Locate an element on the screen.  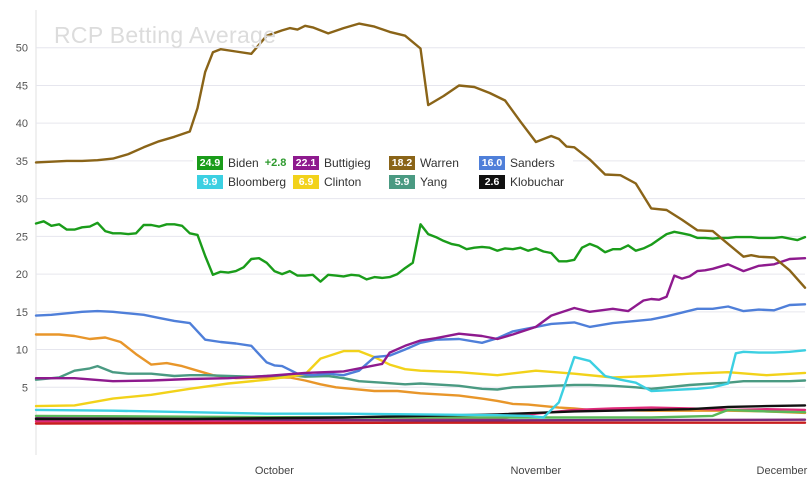
x-tick-label: October is located at coordinates (274, 471).